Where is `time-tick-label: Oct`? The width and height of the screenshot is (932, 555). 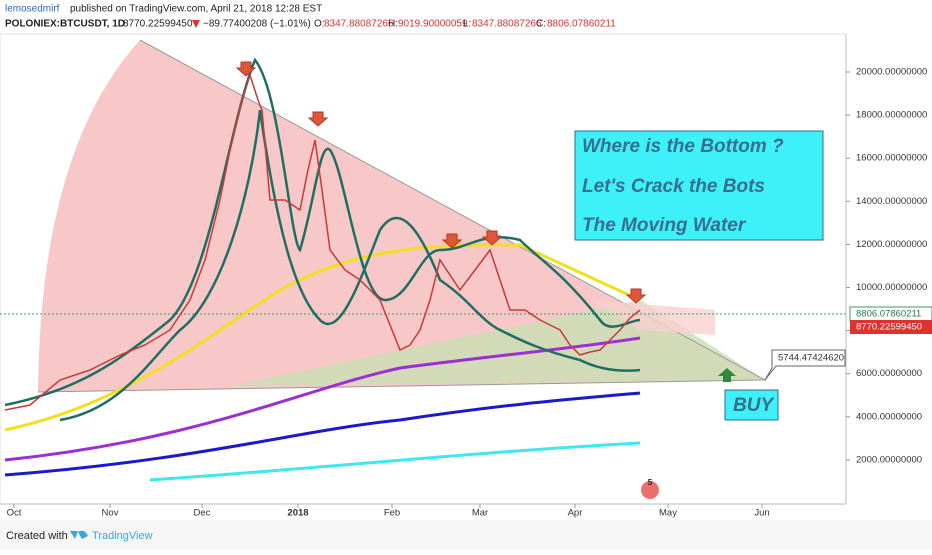
time-tick-label: Oct is located at coordinates (14, 513).